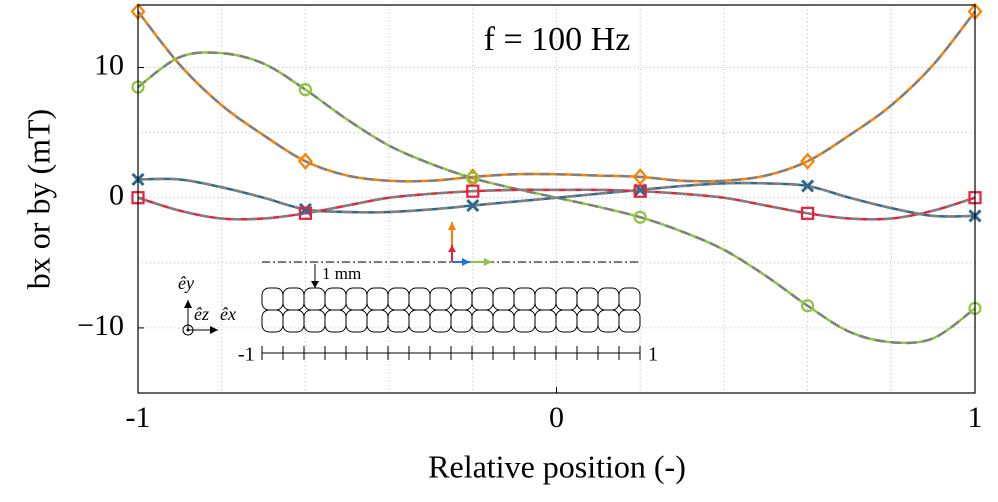  I want to click on x-tick-label: 1, so click(975, 417).